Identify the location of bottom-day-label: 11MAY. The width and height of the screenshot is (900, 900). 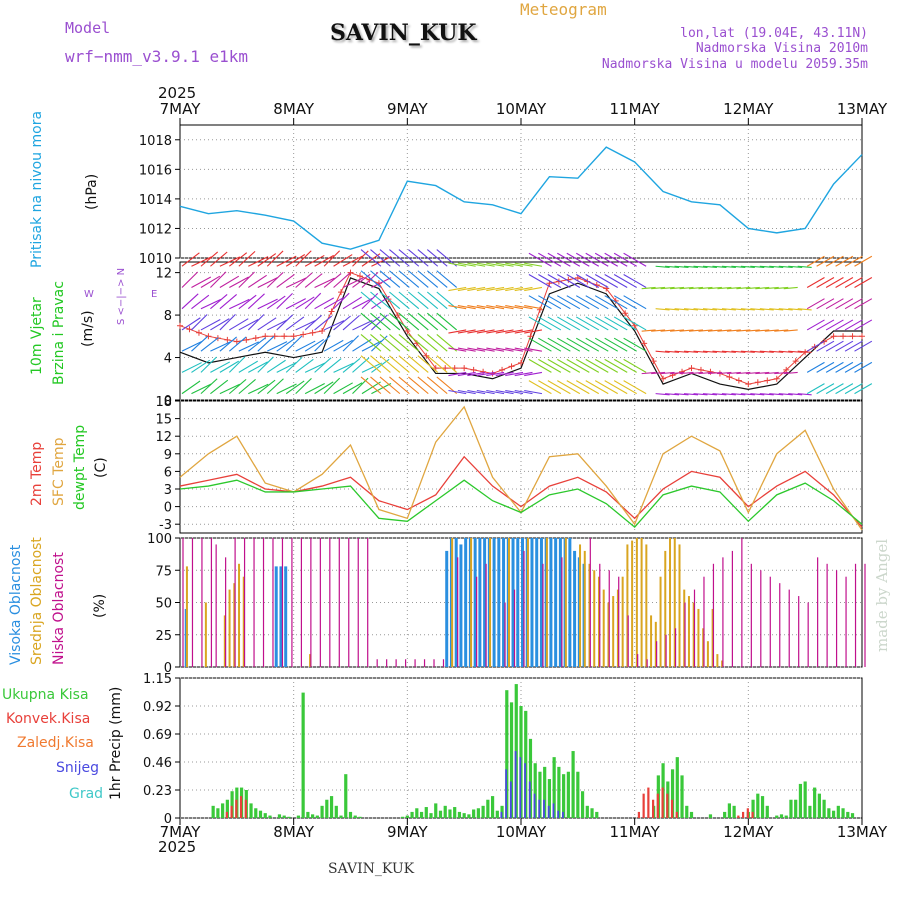
(635, 832).